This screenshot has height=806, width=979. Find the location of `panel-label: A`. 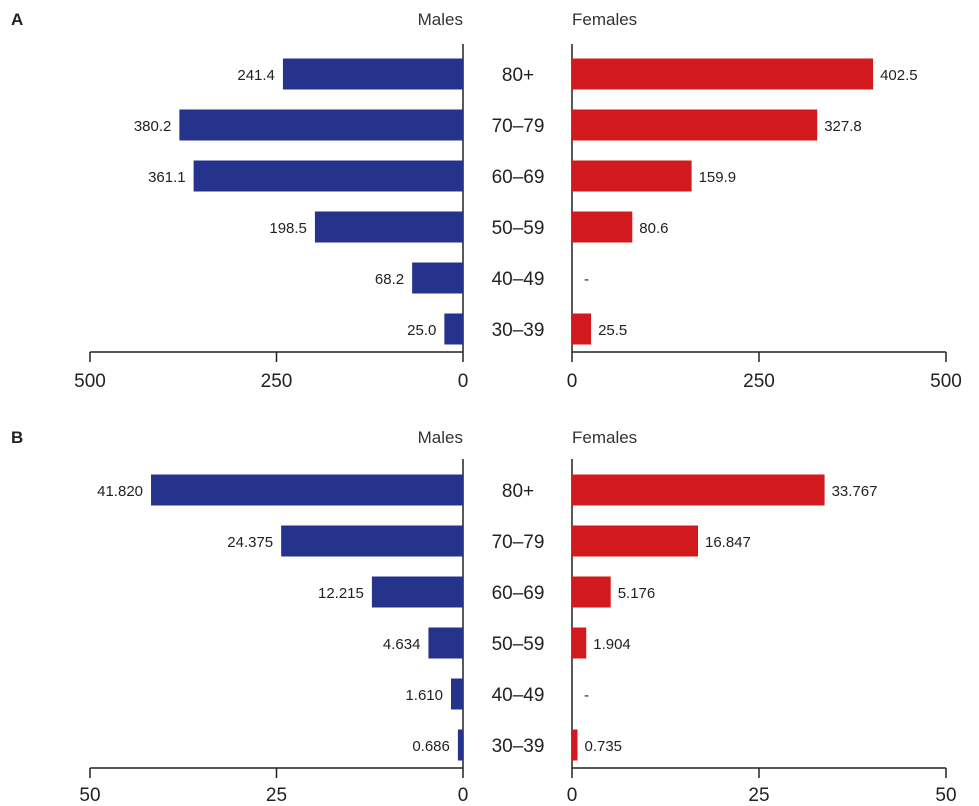

panel-label: A is located at coordinates (17, 19).